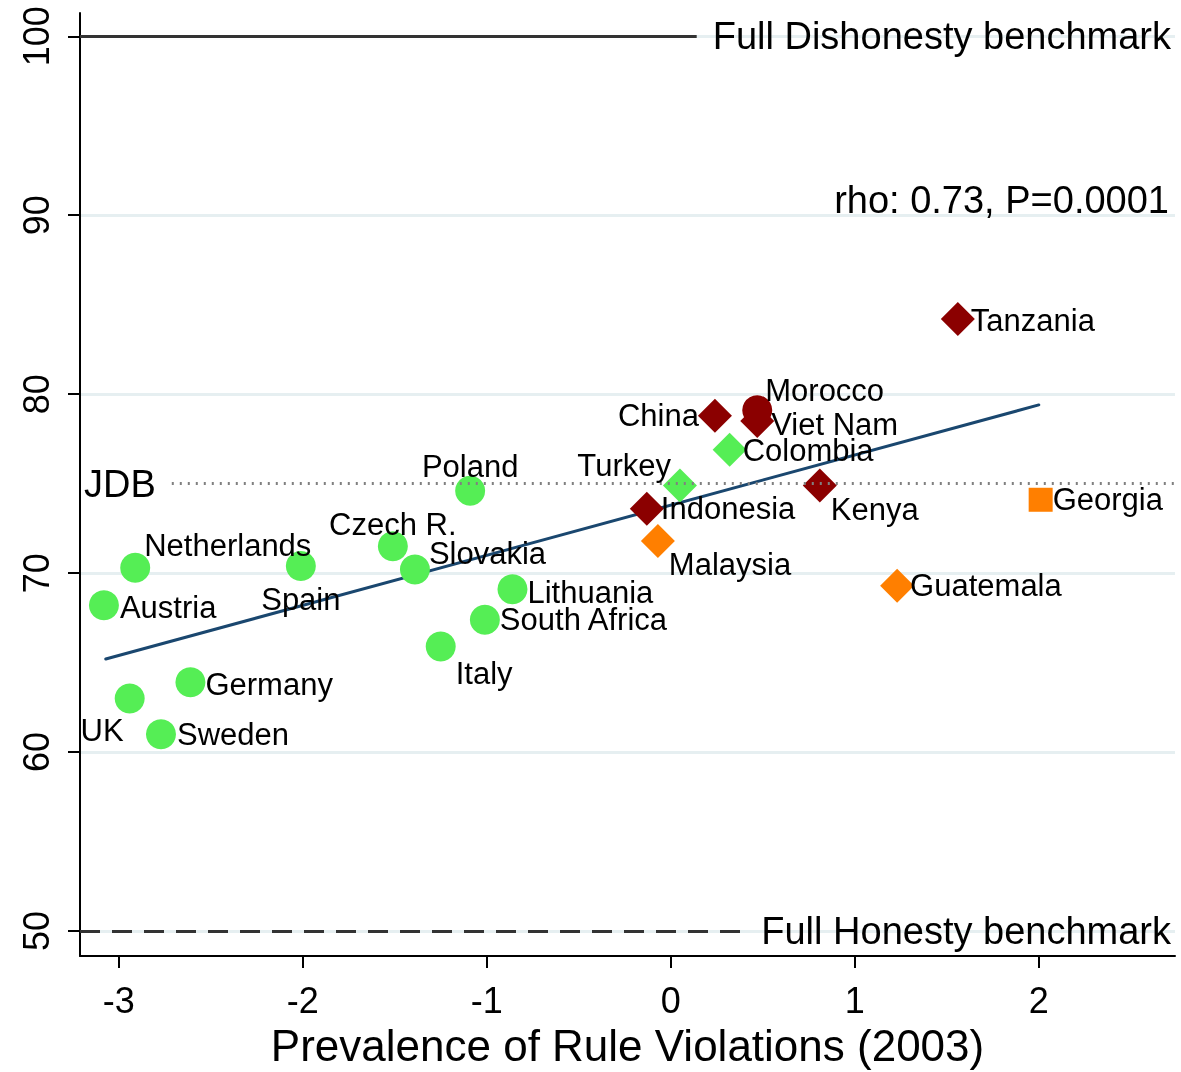 The height and width of the screenshot is (1072, 1181). I want to click on annotation: Morocco, so click(825, 390).